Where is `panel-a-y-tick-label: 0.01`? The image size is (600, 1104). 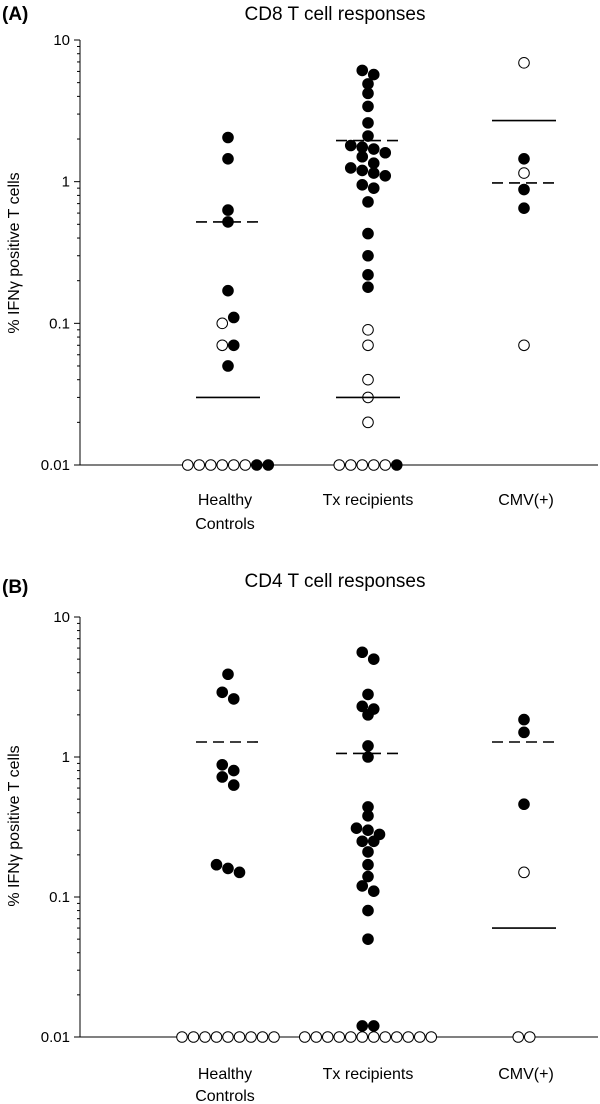
panel-a-y-tick-label: 0.01 is located at coordinates (55, 465).